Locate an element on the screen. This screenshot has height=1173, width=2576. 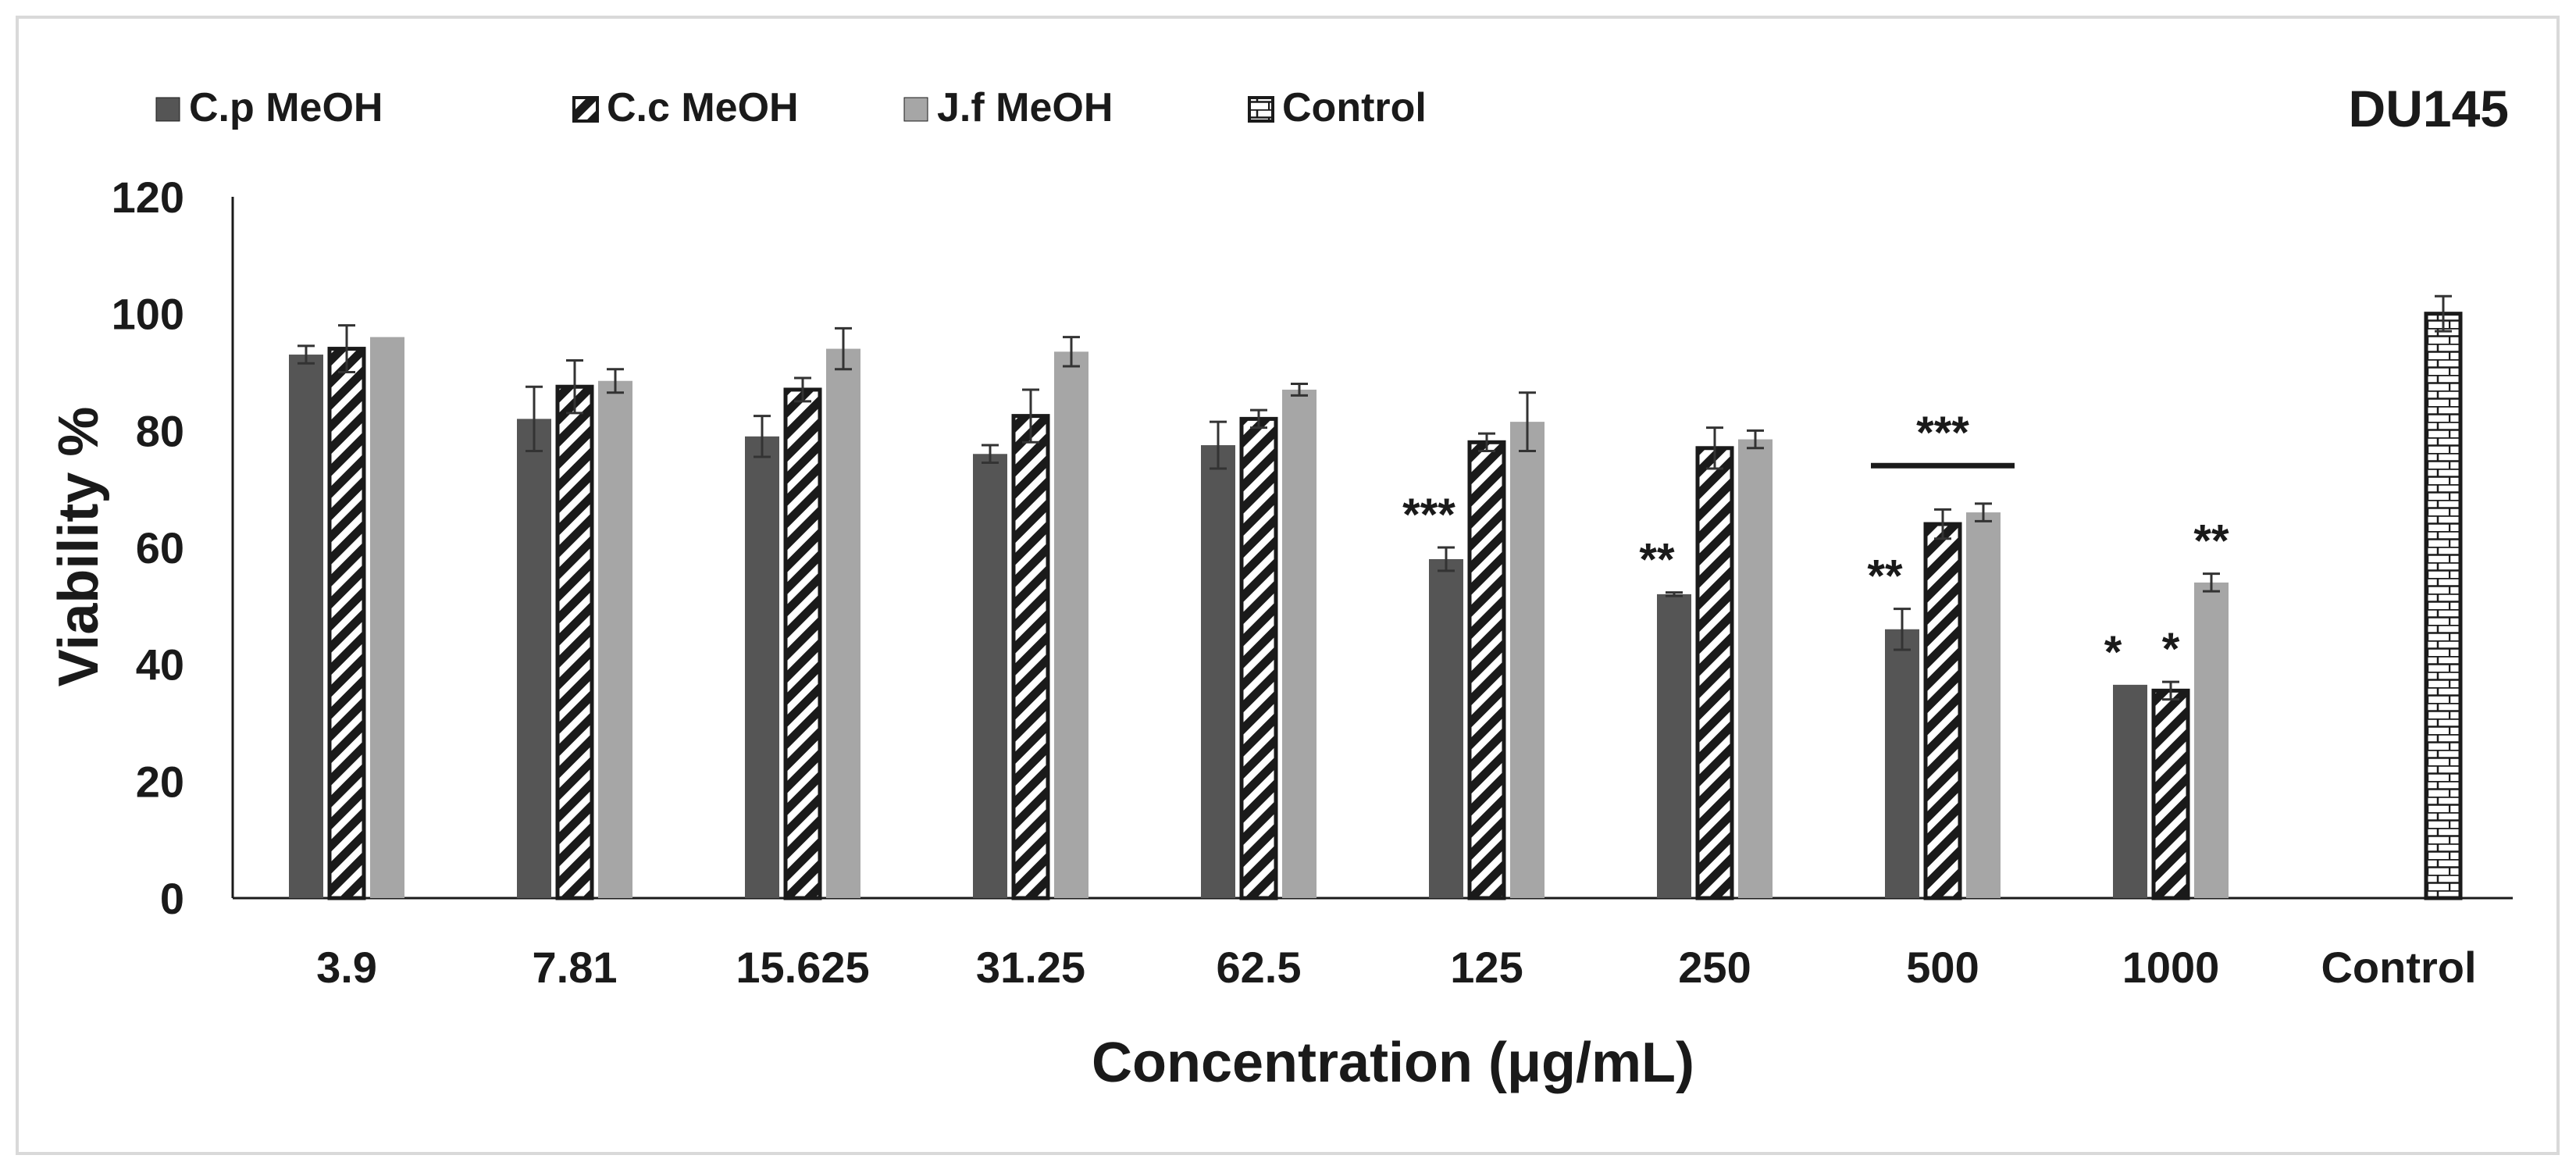
legend-item-c-c-meoh: C.c MeOH is located at coordinates (686, 107).